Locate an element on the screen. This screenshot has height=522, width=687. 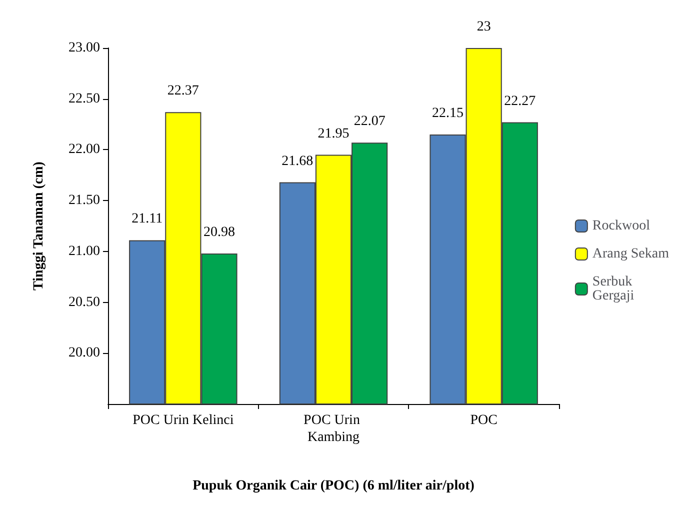
data-label: 21.11 is located at coordinates (147, 219).